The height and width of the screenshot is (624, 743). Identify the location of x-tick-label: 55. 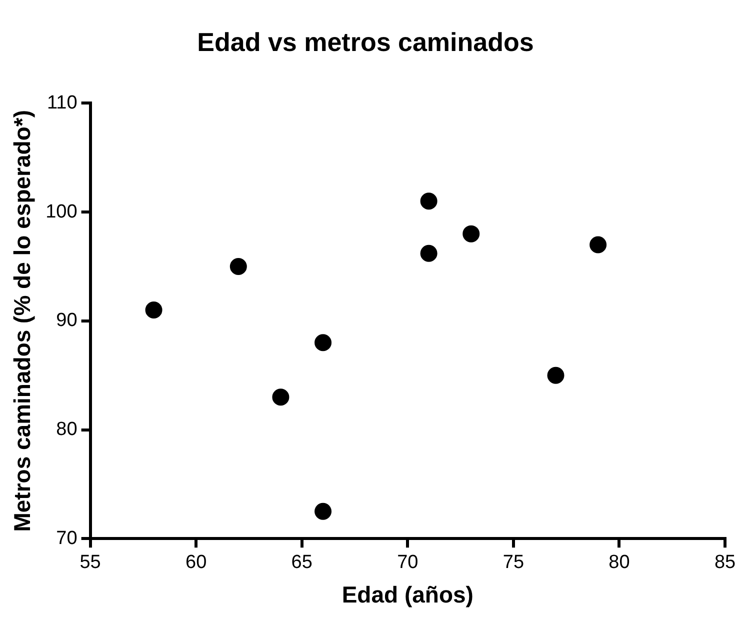
(90, 563).